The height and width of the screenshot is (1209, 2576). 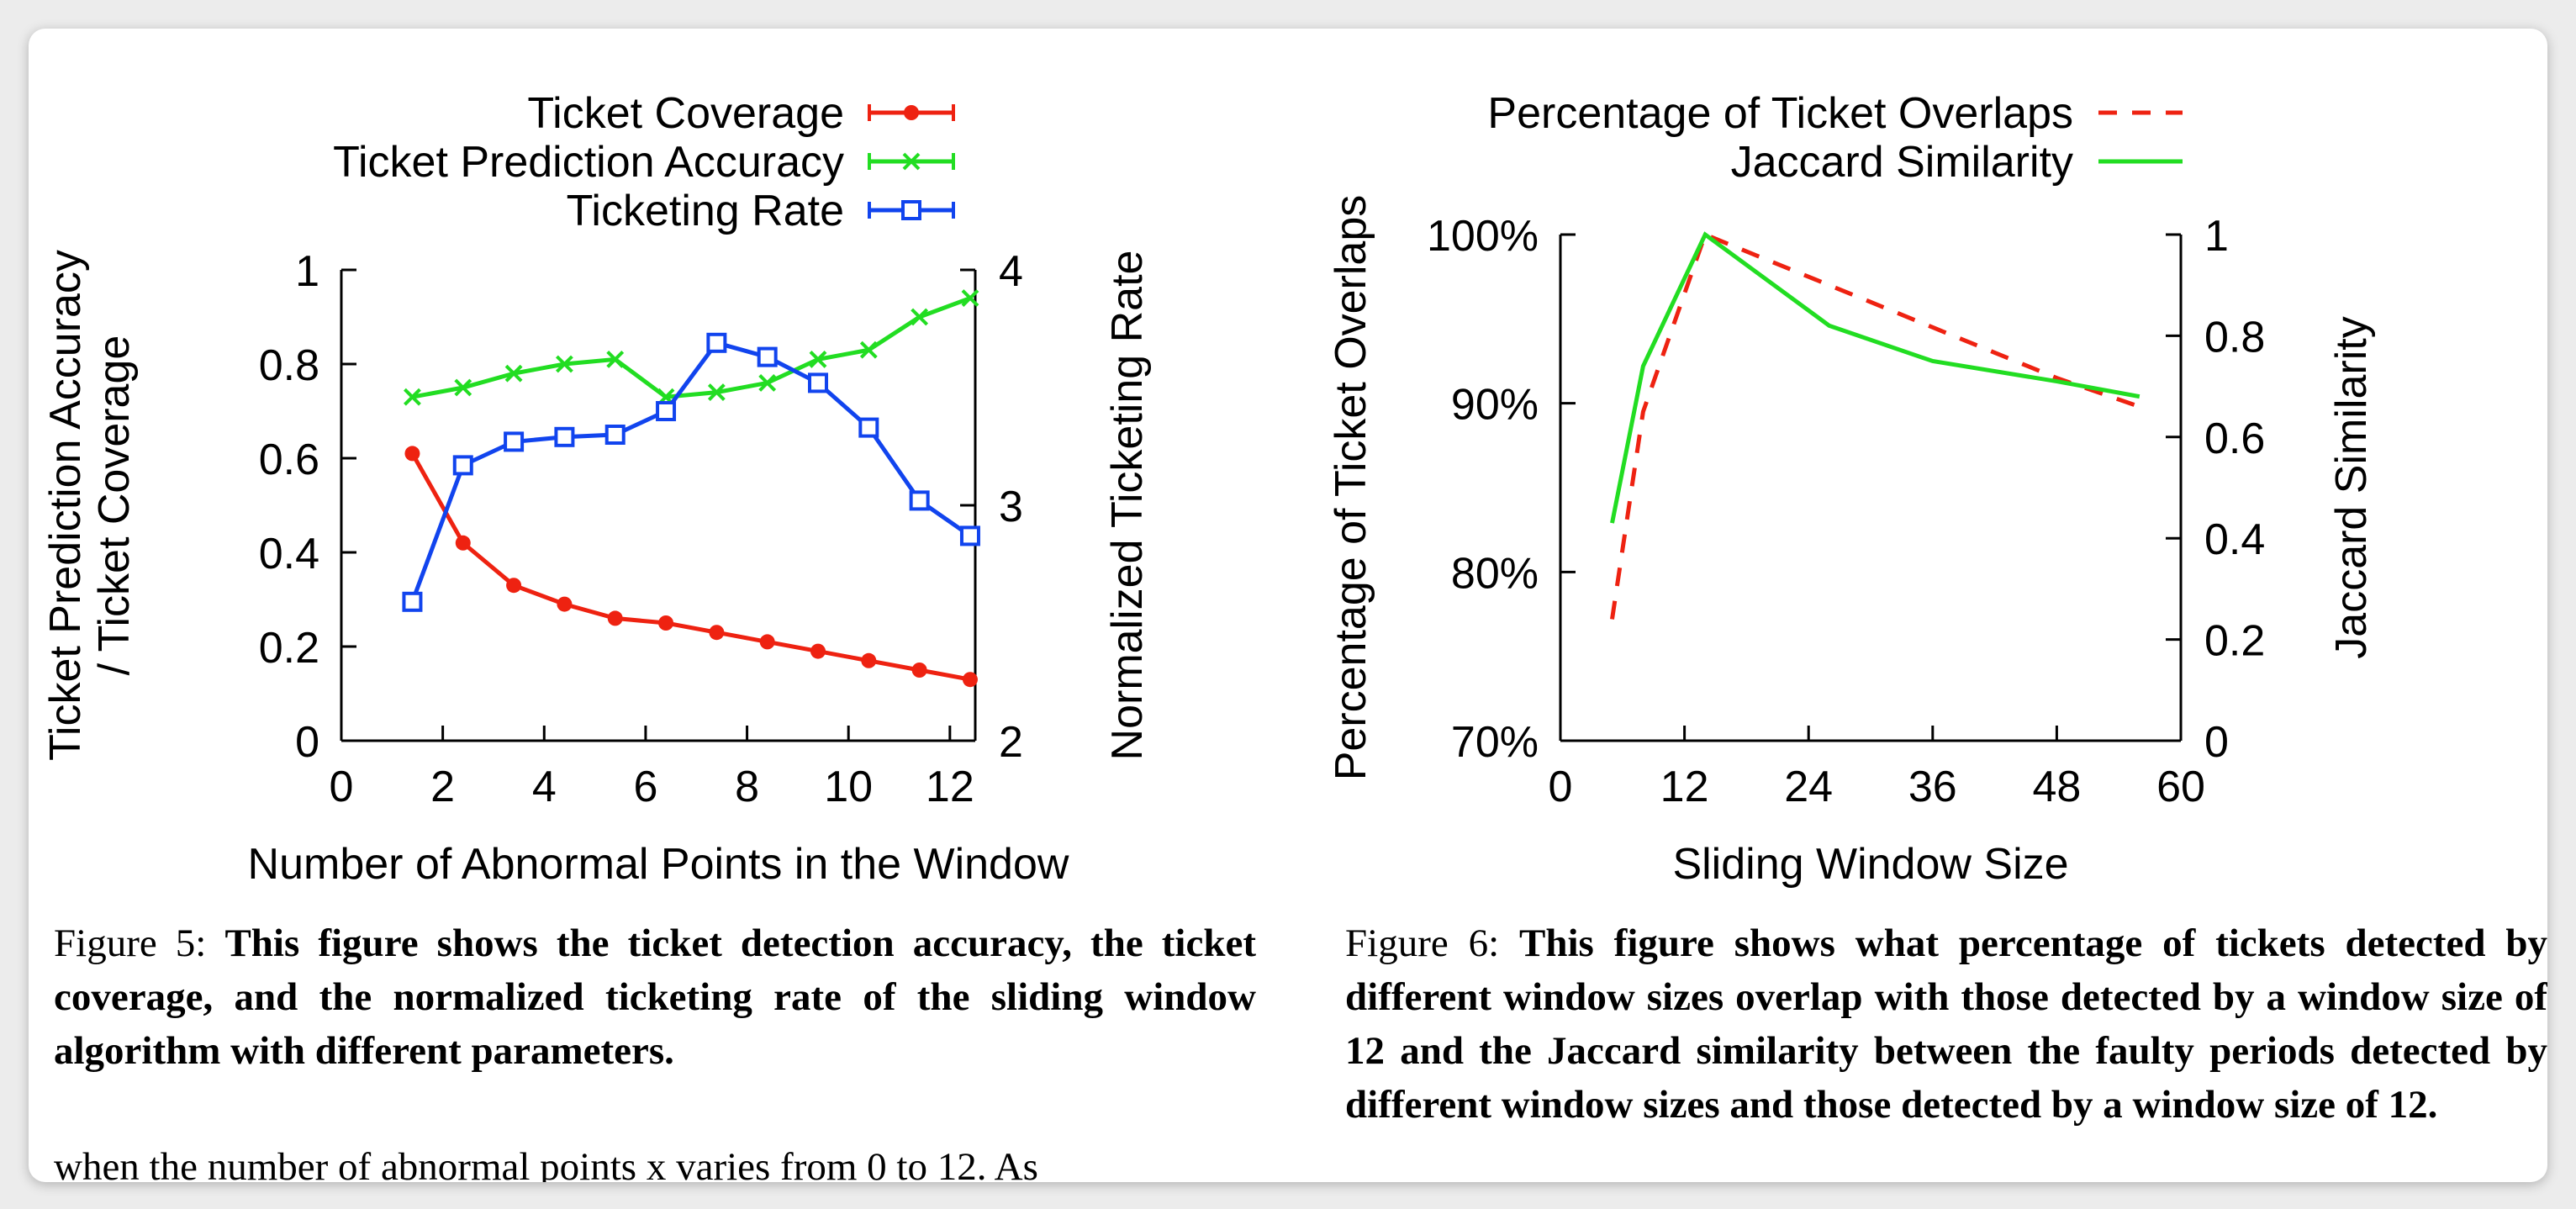 I want to click on y-right-axis-title: Normalized Ticketing Rate, so click(x=1127, y=506).